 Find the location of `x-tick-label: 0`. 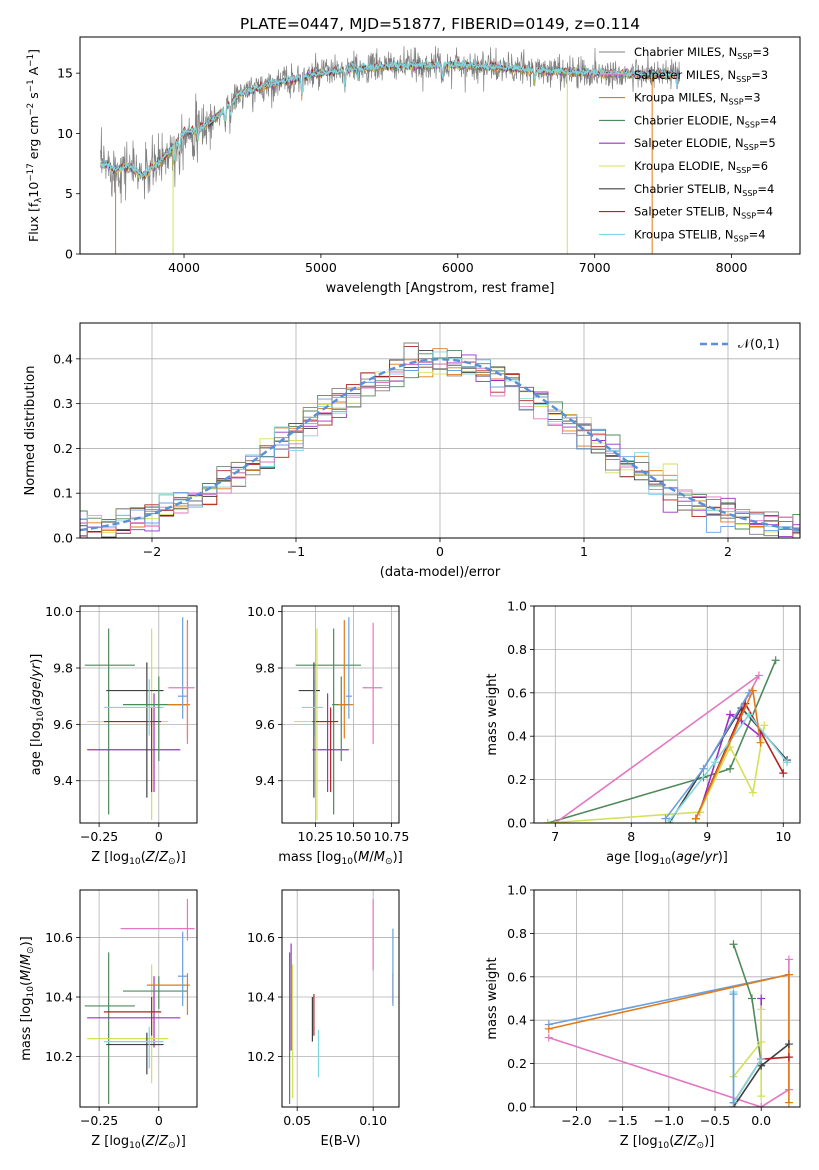

x-tick-label: 0 is located at coordinates (159, 836).